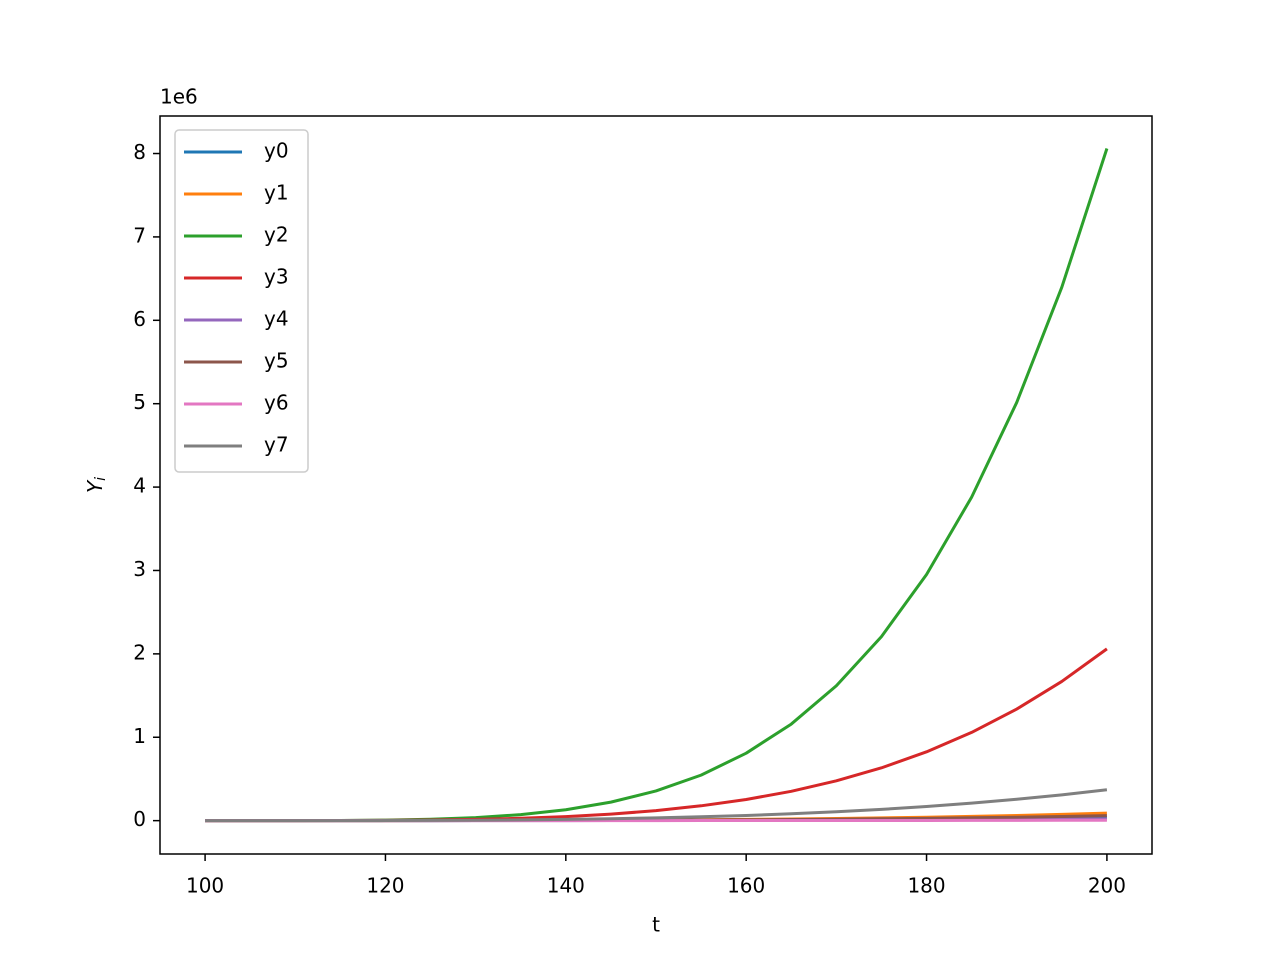  I want to click on legend-box, so click(241, 301).